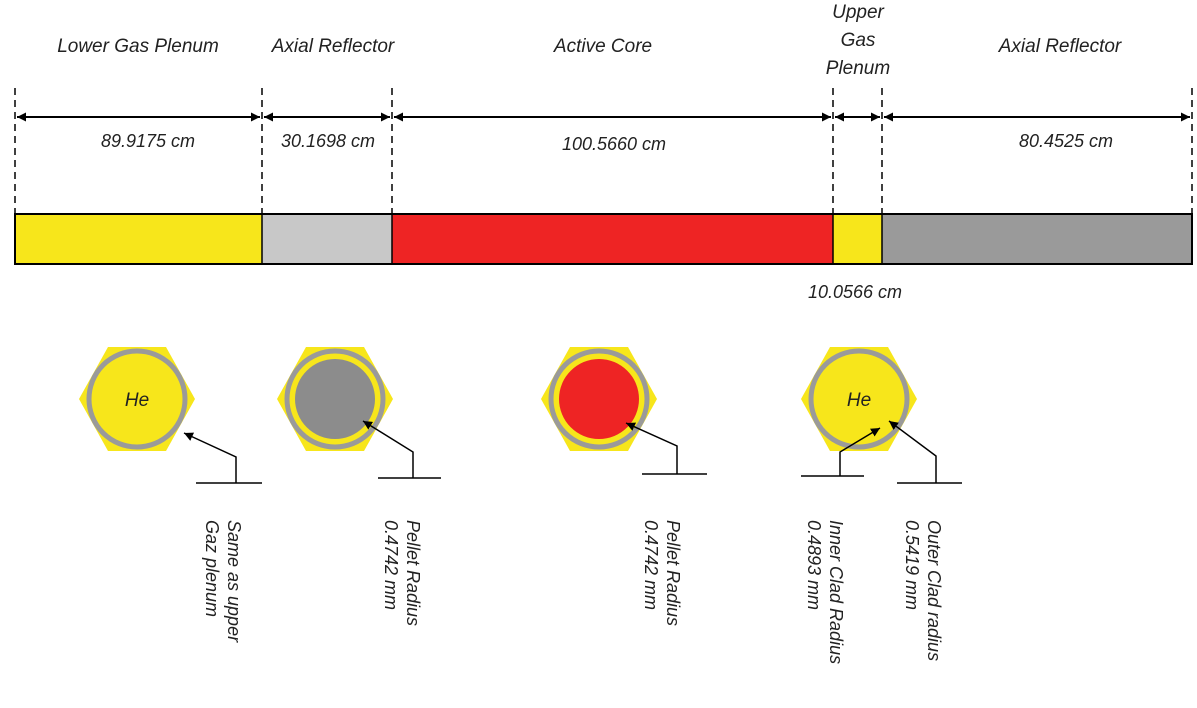  I want to click on fuel-rod-bar, so click(603, 239).